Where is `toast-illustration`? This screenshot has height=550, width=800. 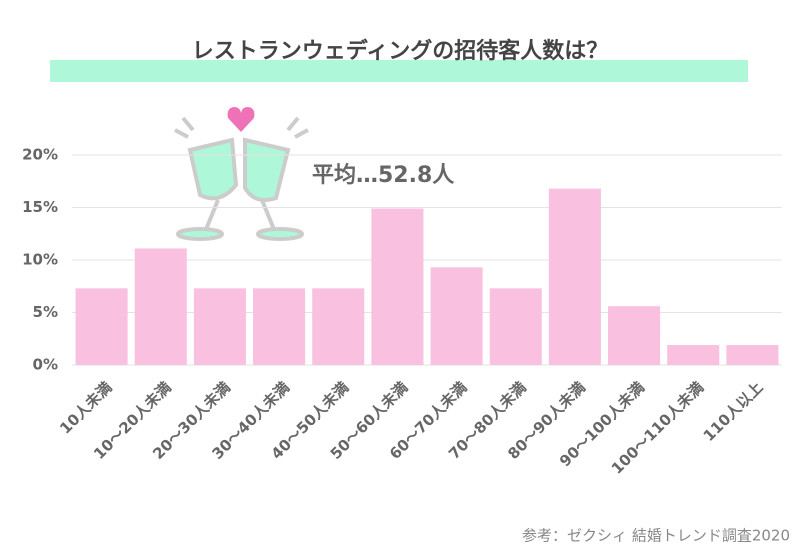 toast-illustration is located at coordinates (241, 174).